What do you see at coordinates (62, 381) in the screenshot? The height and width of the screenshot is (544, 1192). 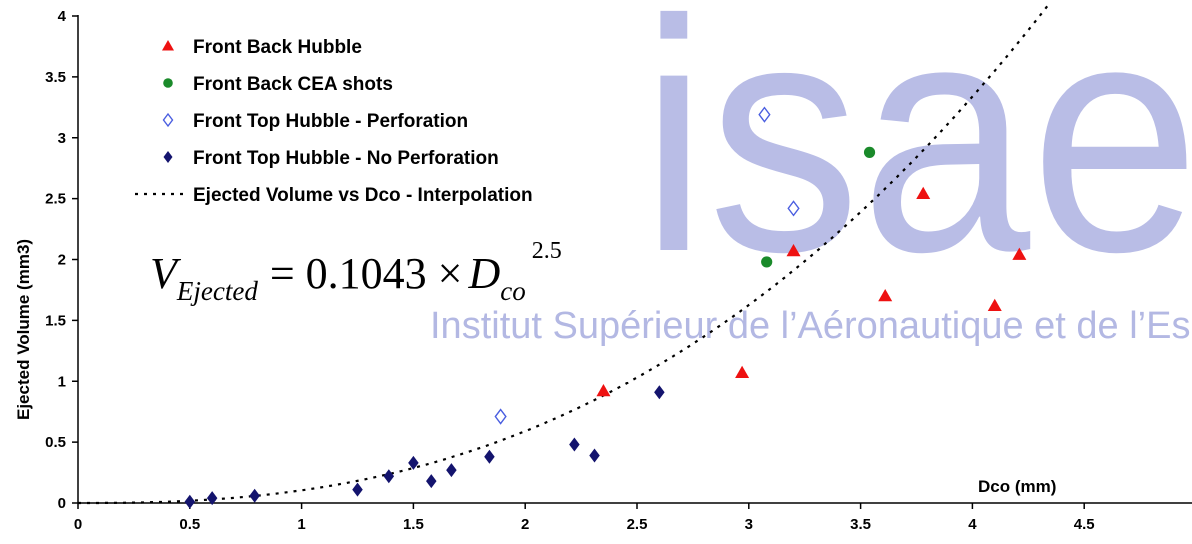 I see `y-tick-label: 1` at bounding box center [62, 381].